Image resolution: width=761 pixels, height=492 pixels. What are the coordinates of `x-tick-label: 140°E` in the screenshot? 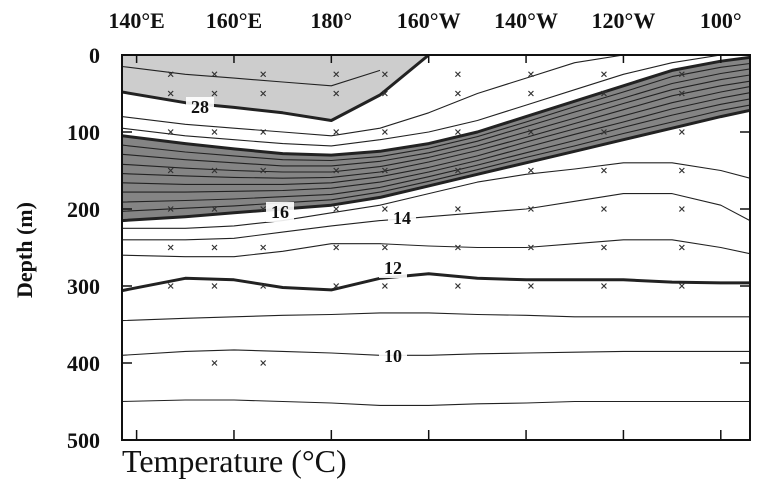 It's located at (136, 20).